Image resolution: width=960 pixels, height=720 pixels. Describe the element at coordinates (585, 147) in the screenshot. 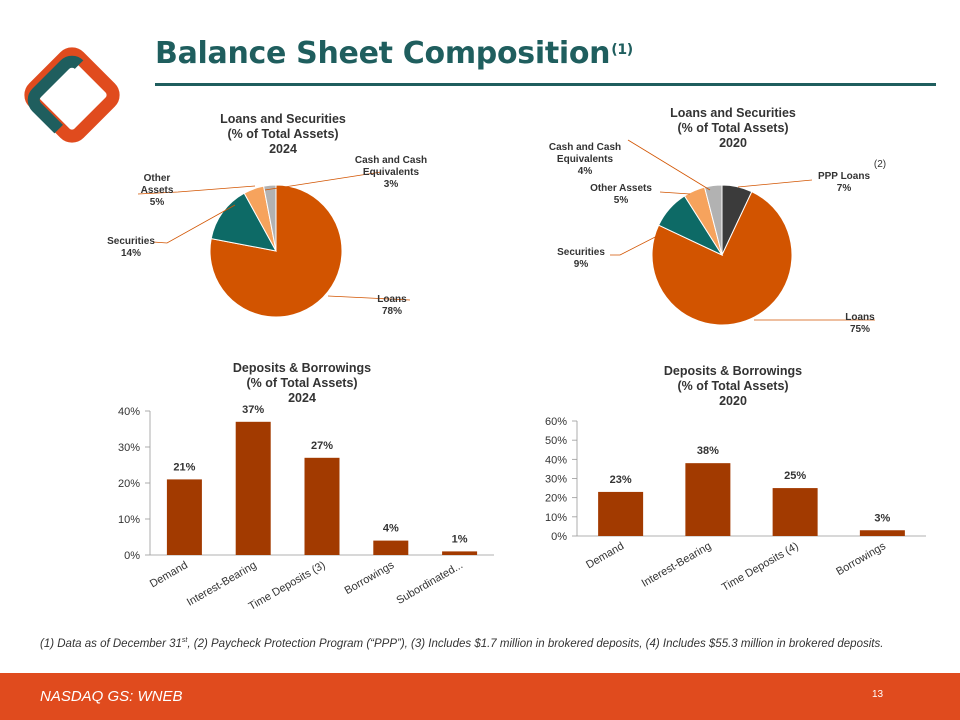

I see `pie2020-label-cash: Cash and Cash` at that location.